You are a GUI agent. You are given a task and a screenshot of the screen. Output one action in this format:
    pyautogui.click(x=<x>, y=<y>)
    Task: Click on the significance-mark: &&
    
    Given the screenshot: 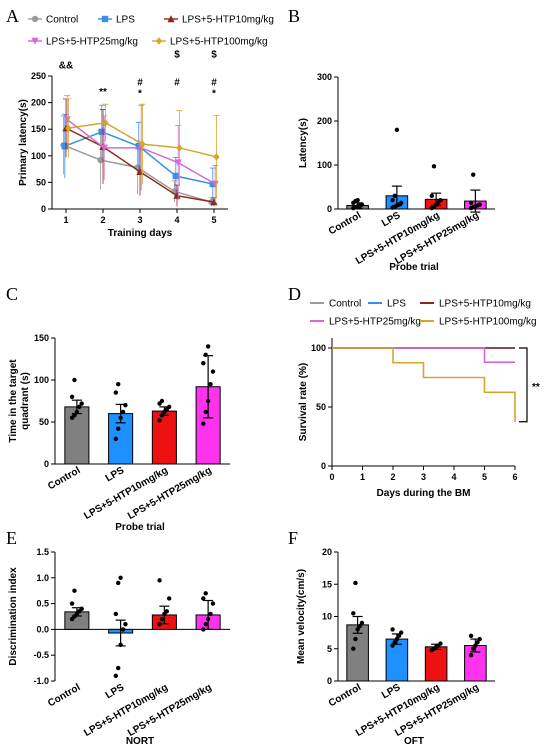 What is the action you would take?
    pyautogui.click(x=66, y=65)
    